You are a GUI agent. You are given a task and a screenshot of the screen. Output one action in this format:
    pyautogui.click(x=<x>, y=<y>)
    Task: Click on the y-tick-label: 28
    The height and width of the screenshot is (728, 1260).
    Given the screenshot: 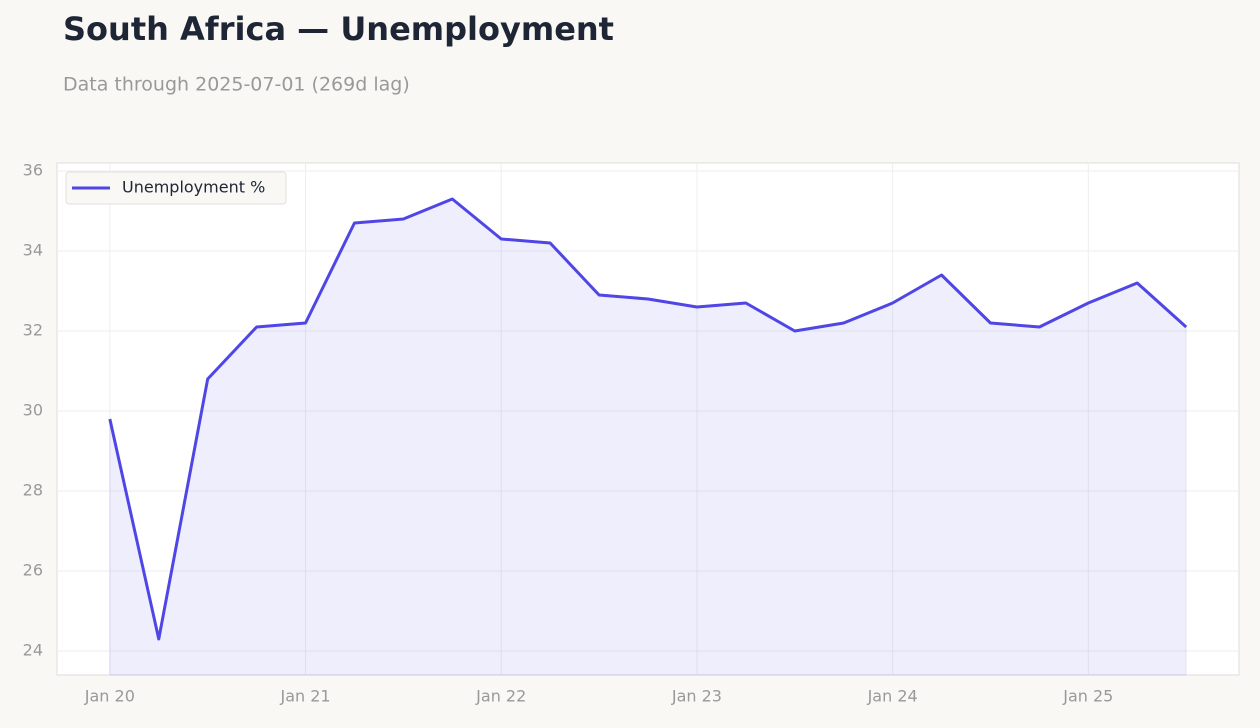 What is the action you would take?
    pyautogui.click(x=33, y=490)
    